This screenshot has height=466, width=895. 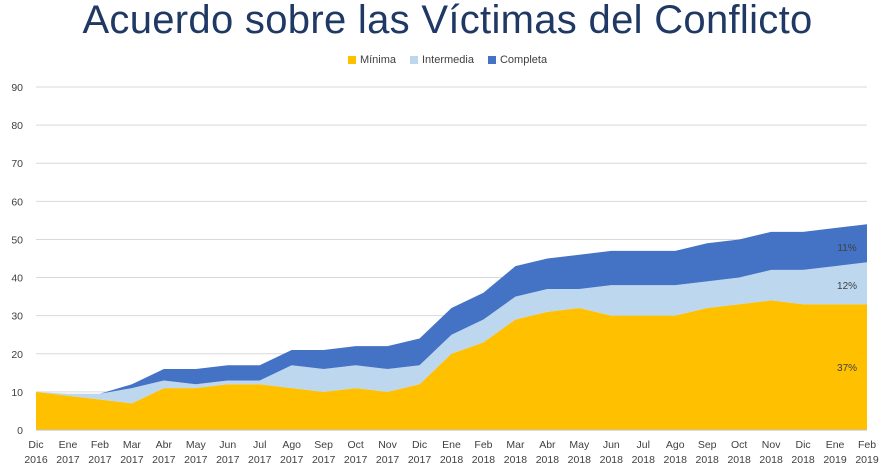 What do you see at coordinates (414, 60) in the screenshot?
I see `legend-swatch-intermedia` at bounding box center [414, 60].